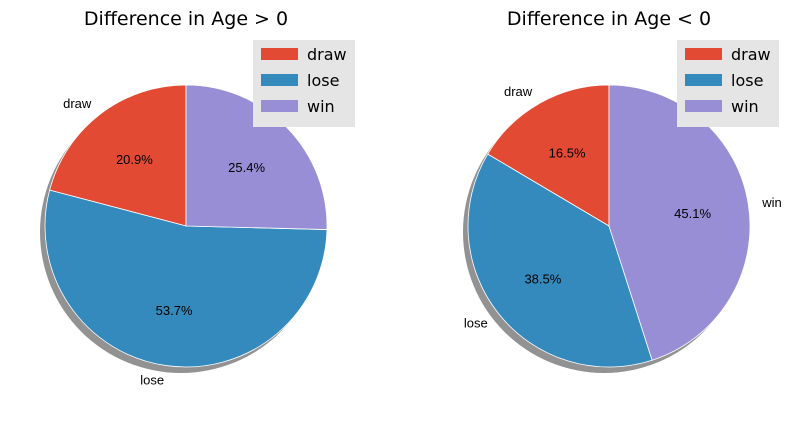  I want to click on chart-title: Difference in Age > 0, so click(186, 19).